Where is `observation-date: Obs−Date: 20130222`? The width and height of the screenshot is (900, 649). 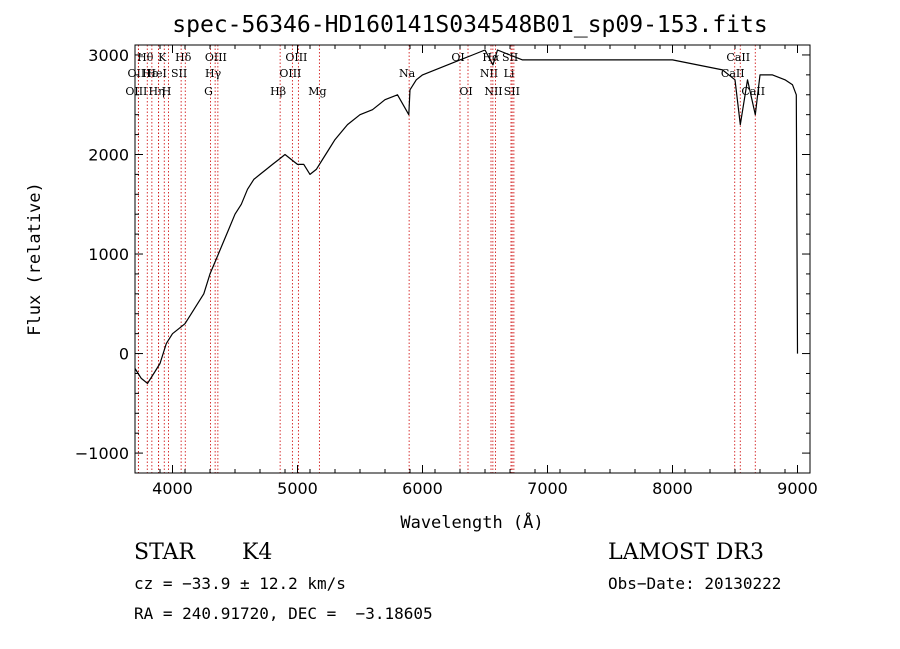 observation-date: Obs−Date: 20130222 is located at coordinates (695, 583).